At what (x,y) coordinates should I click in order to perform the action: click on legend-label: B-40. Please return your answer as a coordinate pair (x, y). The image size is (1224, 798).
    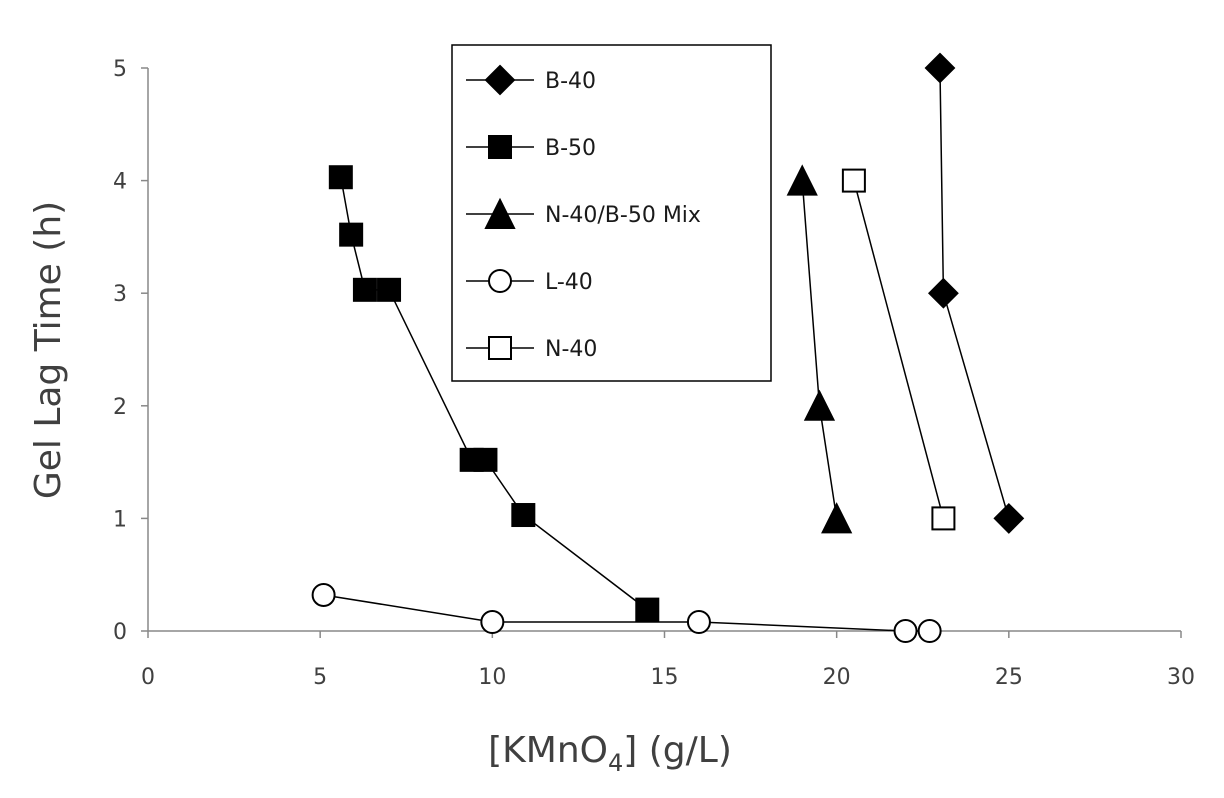
    Looking at the image, I should click on (570, 81).